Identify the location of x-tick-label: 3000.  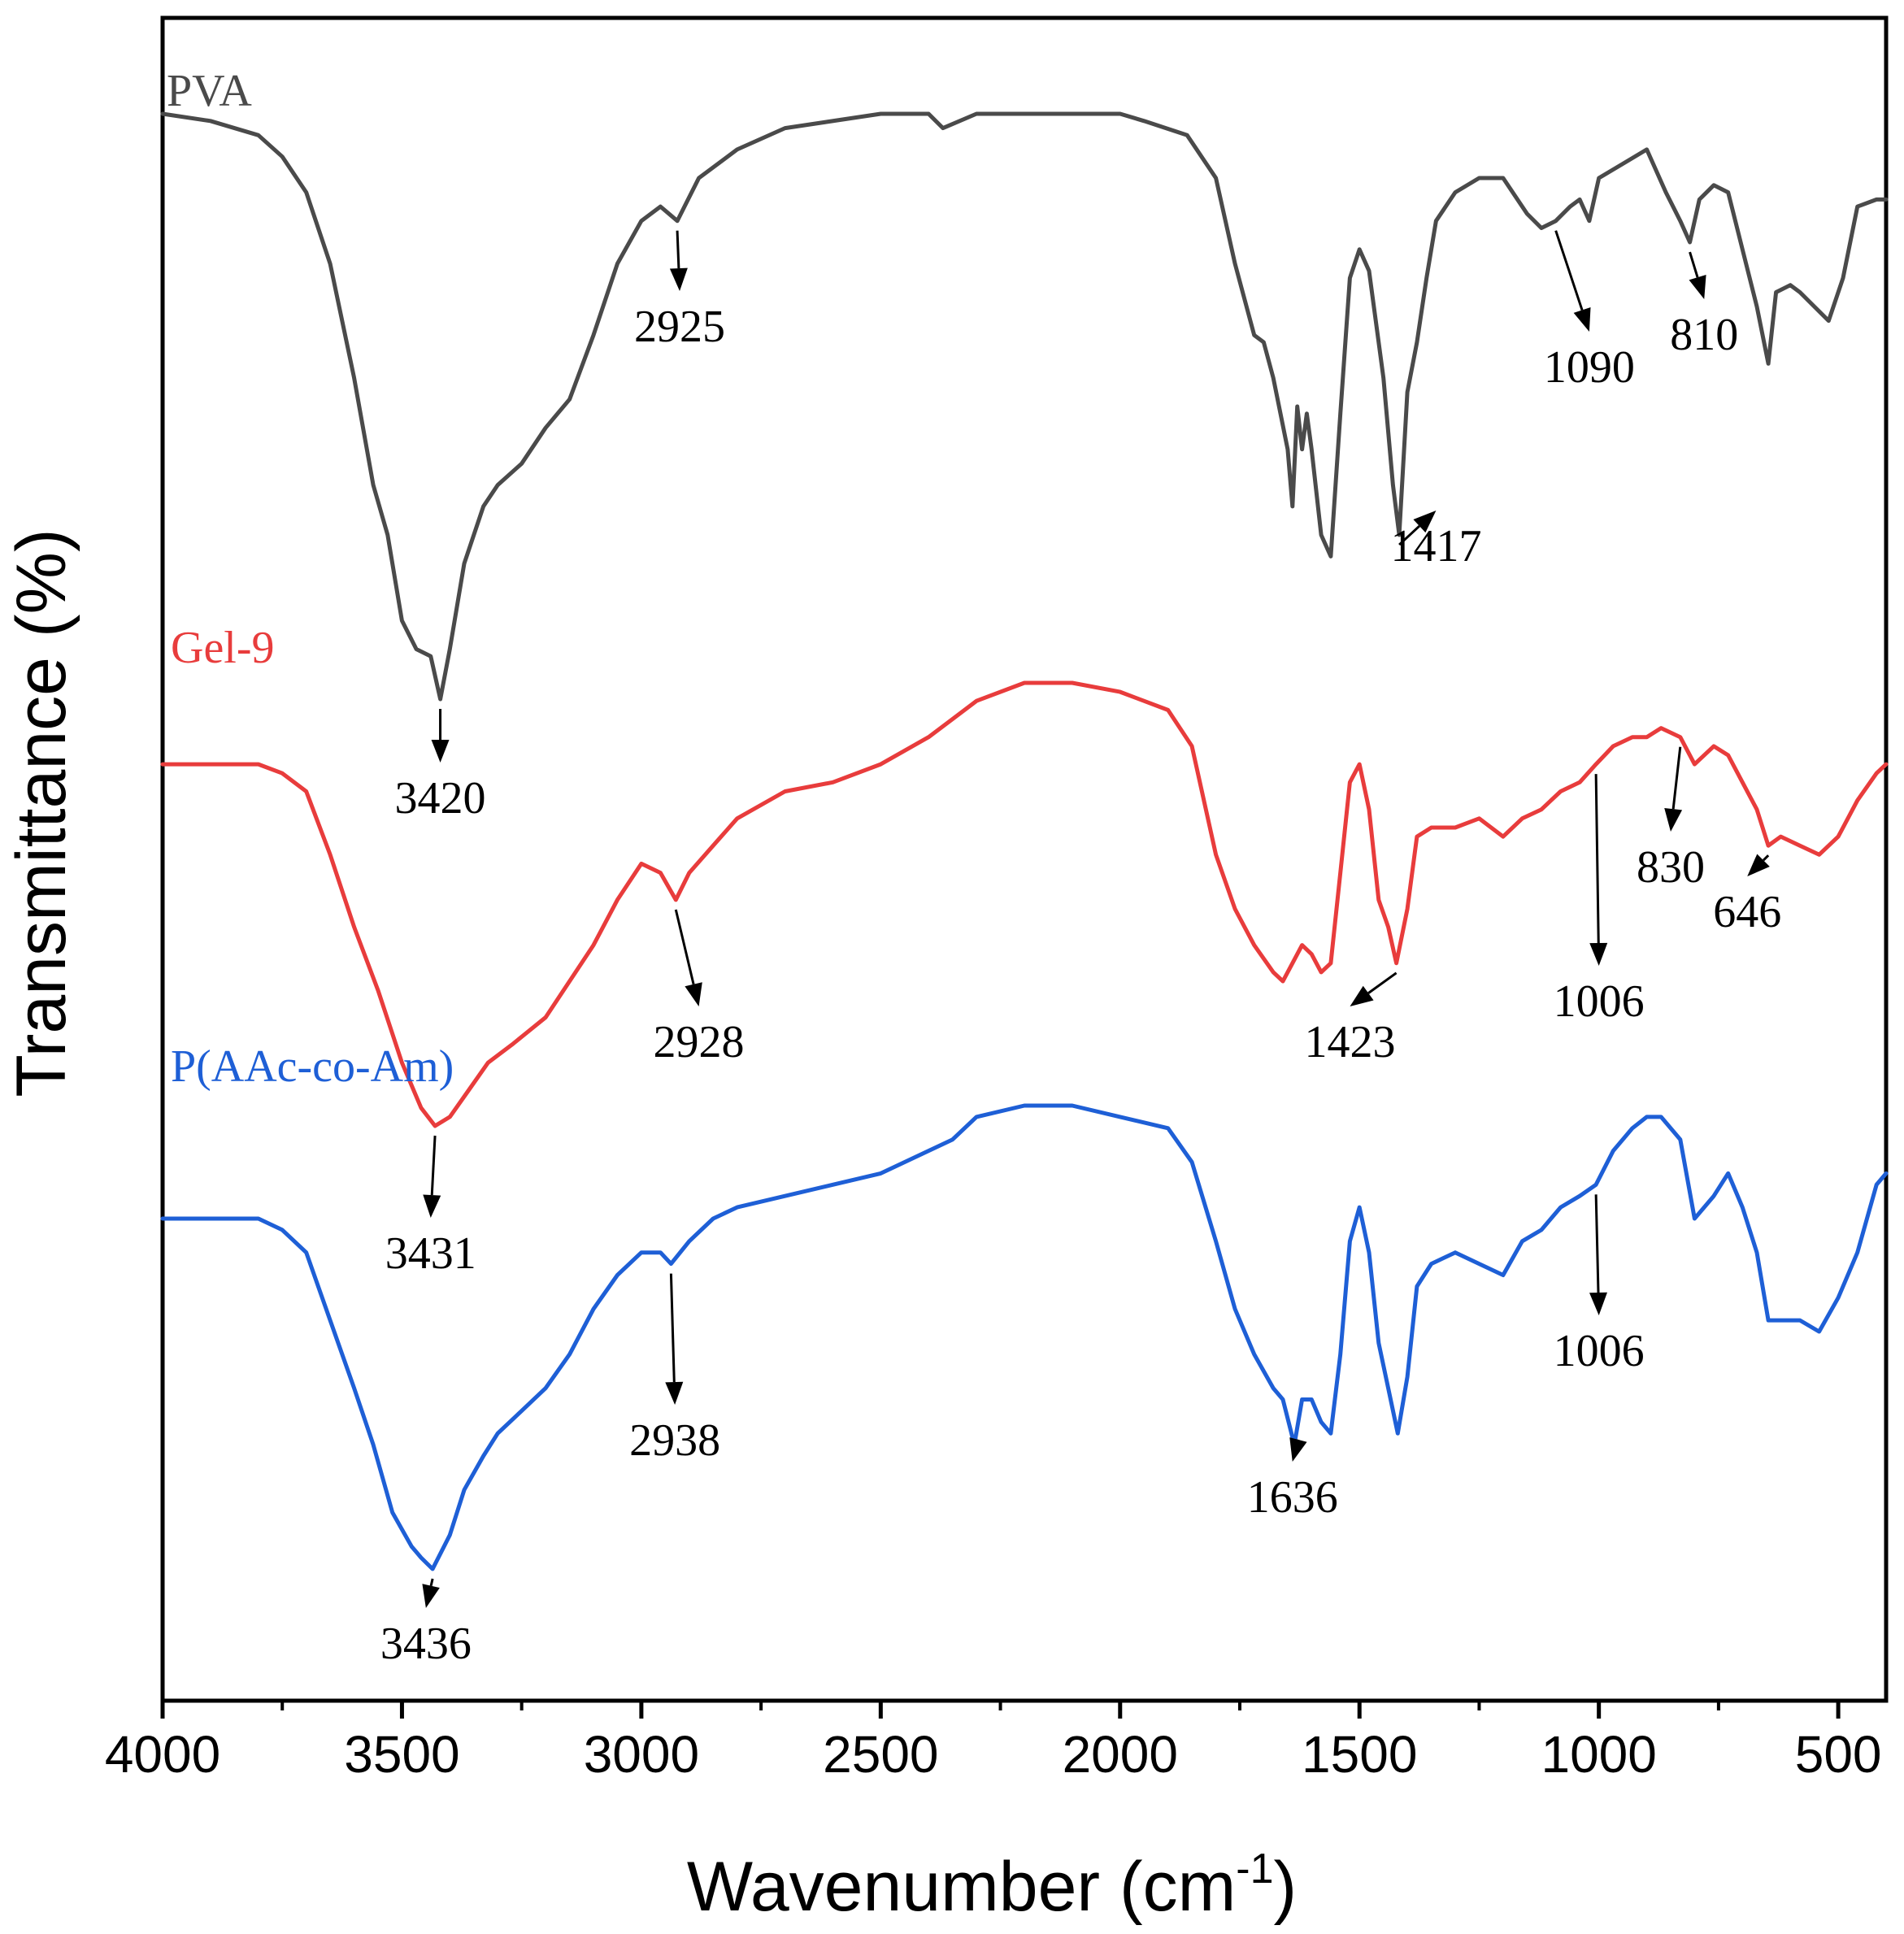
(641, 1755).